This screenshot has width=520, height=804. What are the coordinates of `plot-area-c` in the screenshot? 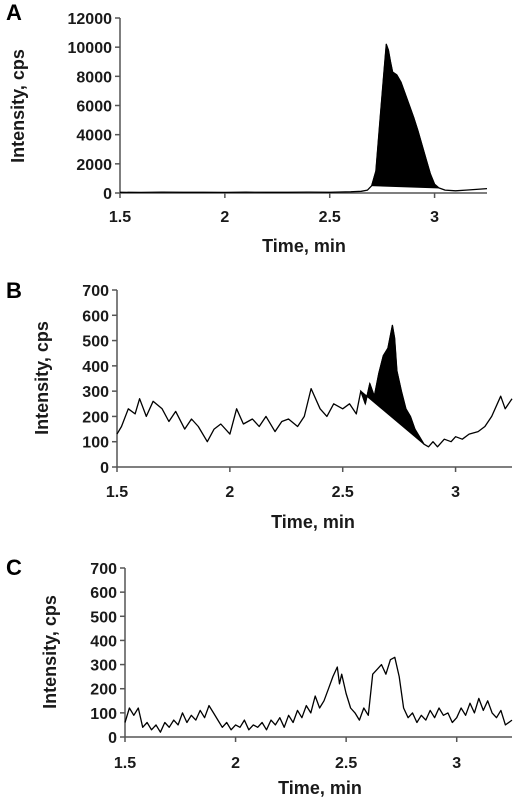 It's located at (318, 694).